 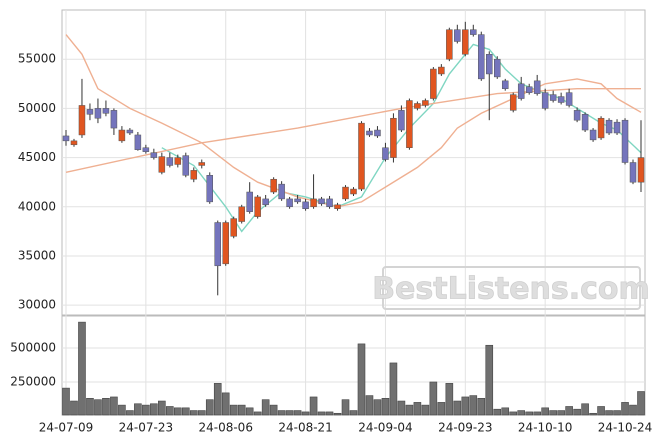 What do you see at coordinates (37, 157) in the screenshot?
I see `y-tick-label: 45000` at bounding box center [37, 157].